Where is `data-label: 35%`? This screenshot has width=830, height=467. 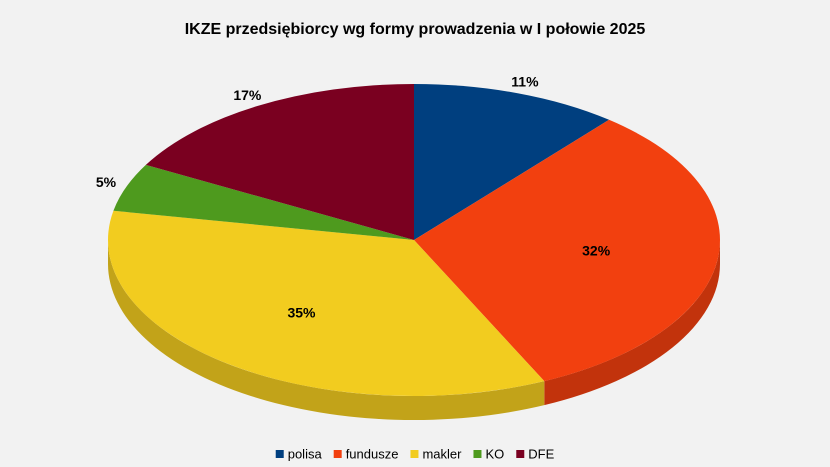 data-label: 35% is located at coordinates (301, 313).